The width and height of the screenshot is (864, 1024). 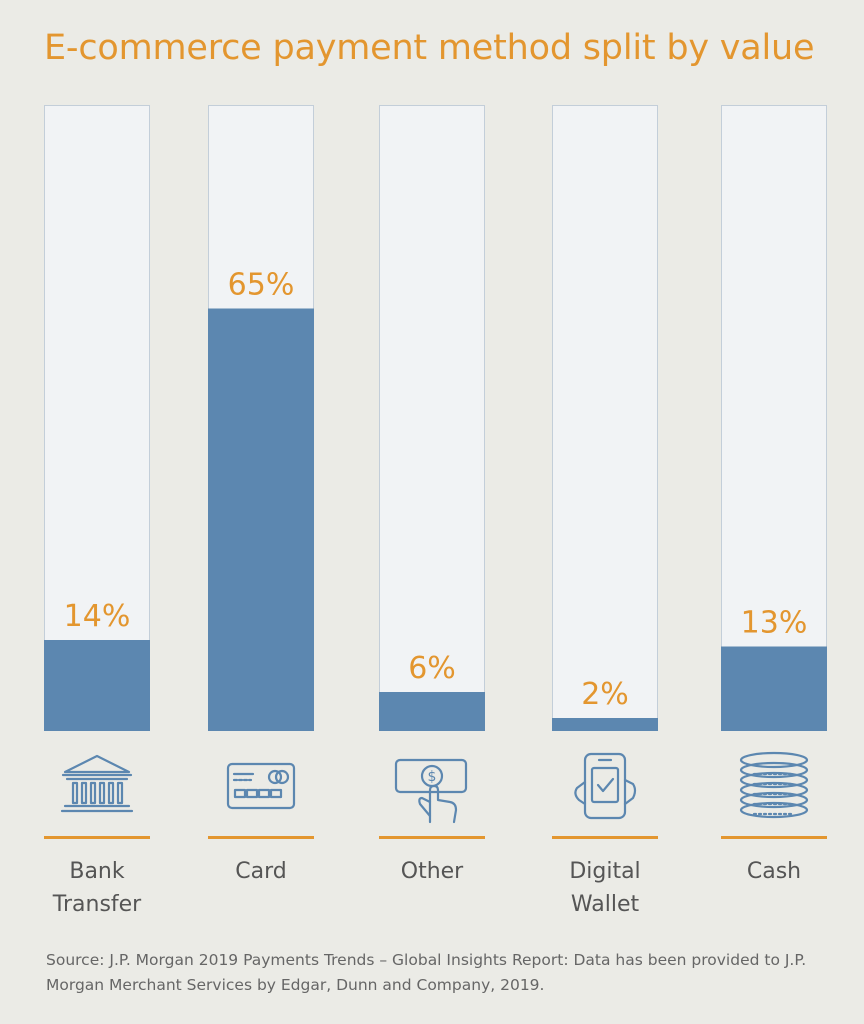 What do you see at coordinates (97, 871) in the screenshot?
I see `category-label: Bank` at bounding box center [97, 871].